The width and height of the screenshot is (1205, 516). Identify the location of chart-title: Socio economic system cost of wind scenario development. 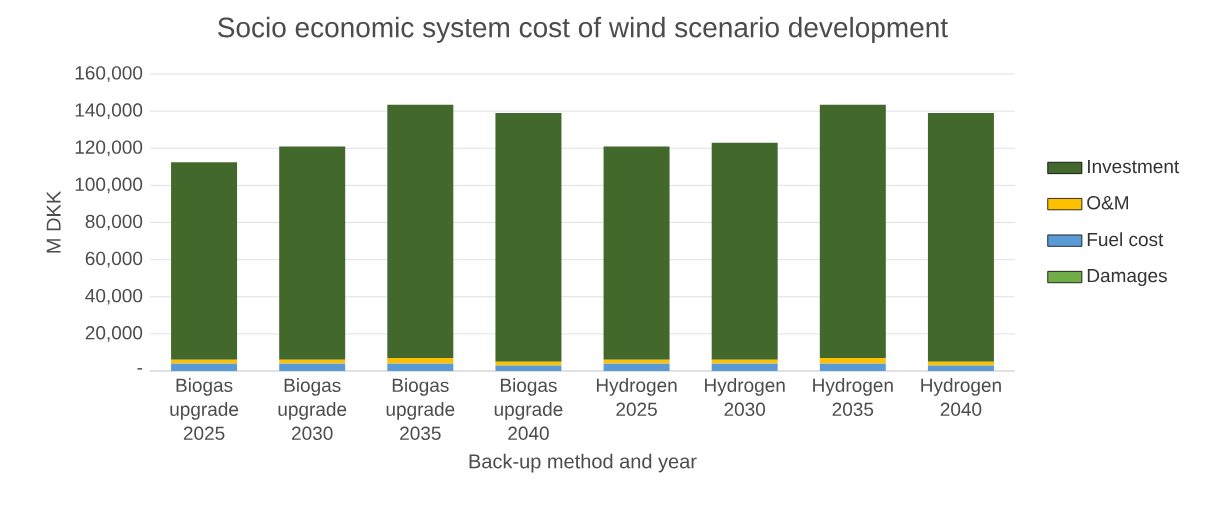
(583, 29).